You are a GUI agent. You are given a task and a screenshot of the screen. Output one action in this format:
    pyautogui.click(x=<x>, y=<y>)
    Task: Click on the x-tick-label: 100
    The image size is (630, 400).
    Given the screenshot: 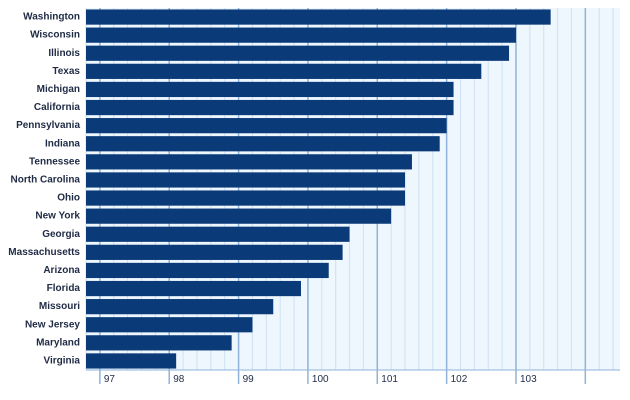 What is the action you would take?
    pyautogui.click(x=320, y=379)
    